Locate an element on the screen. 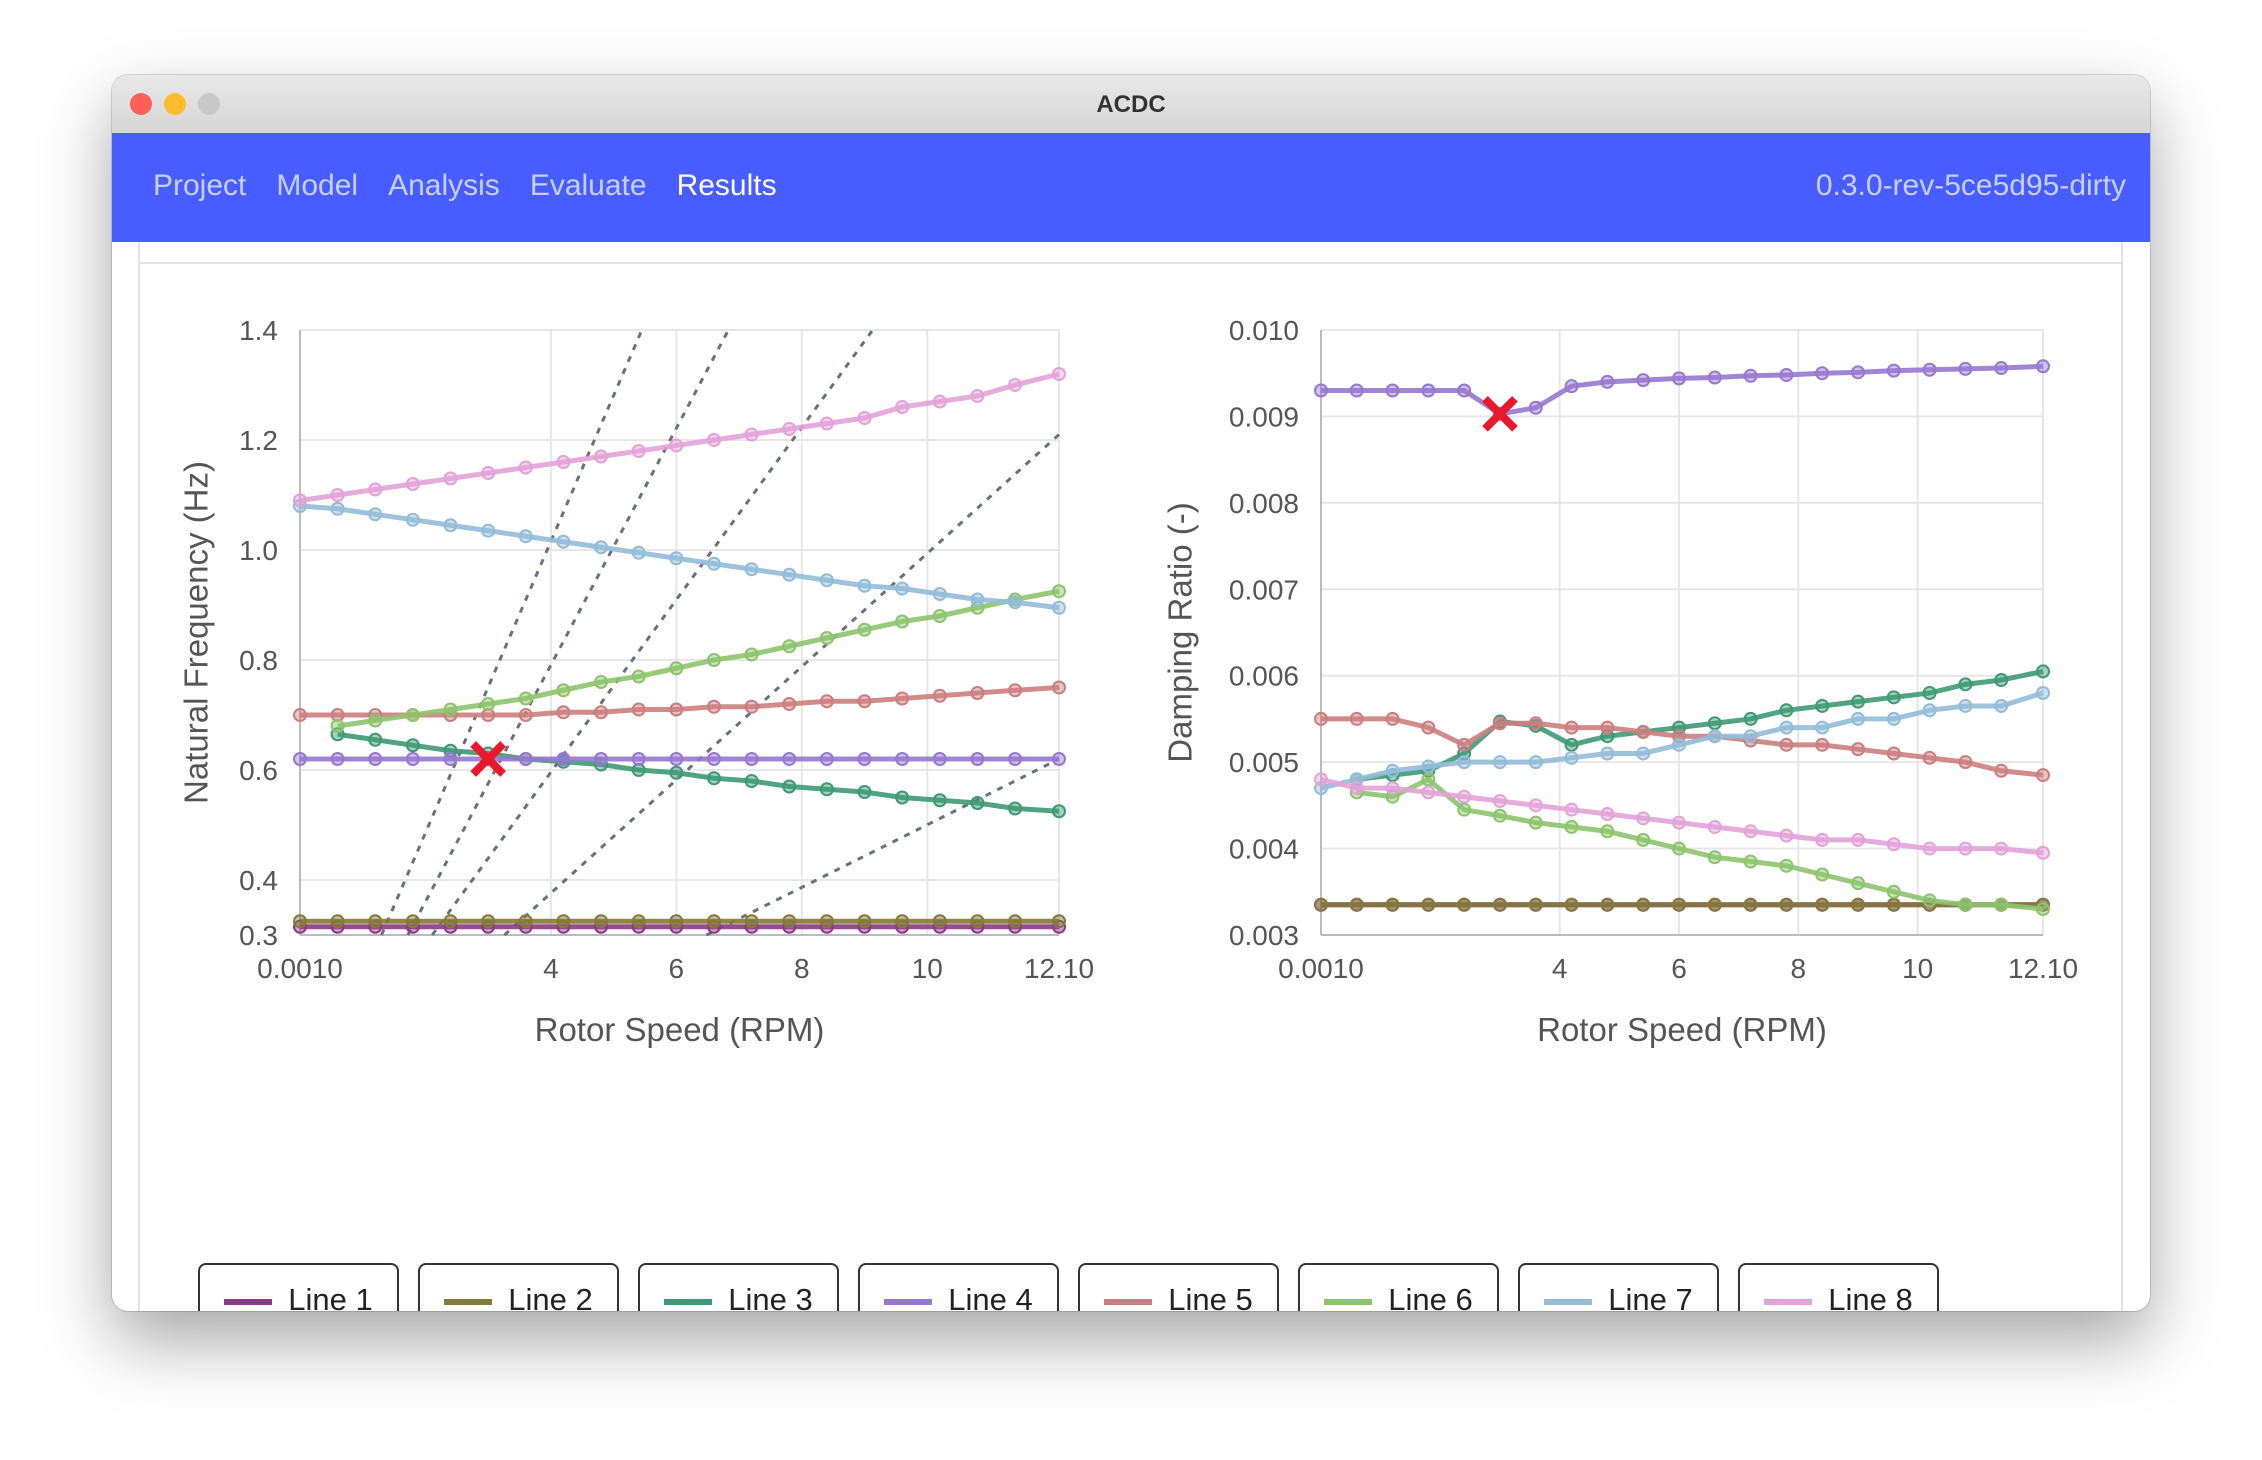 This screenshot has width=2262, height=1460. nav-item: Analysis is located at coordinates (444, 185).